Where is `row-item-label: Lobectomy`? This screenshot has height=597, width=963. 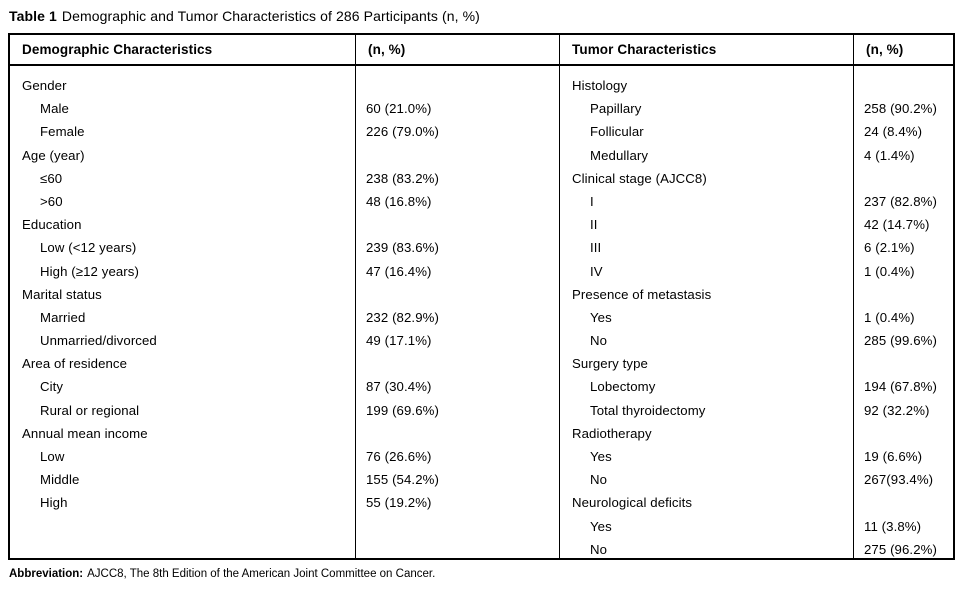
row-item-label: Lobectomy is located at coordinates (623, 387).